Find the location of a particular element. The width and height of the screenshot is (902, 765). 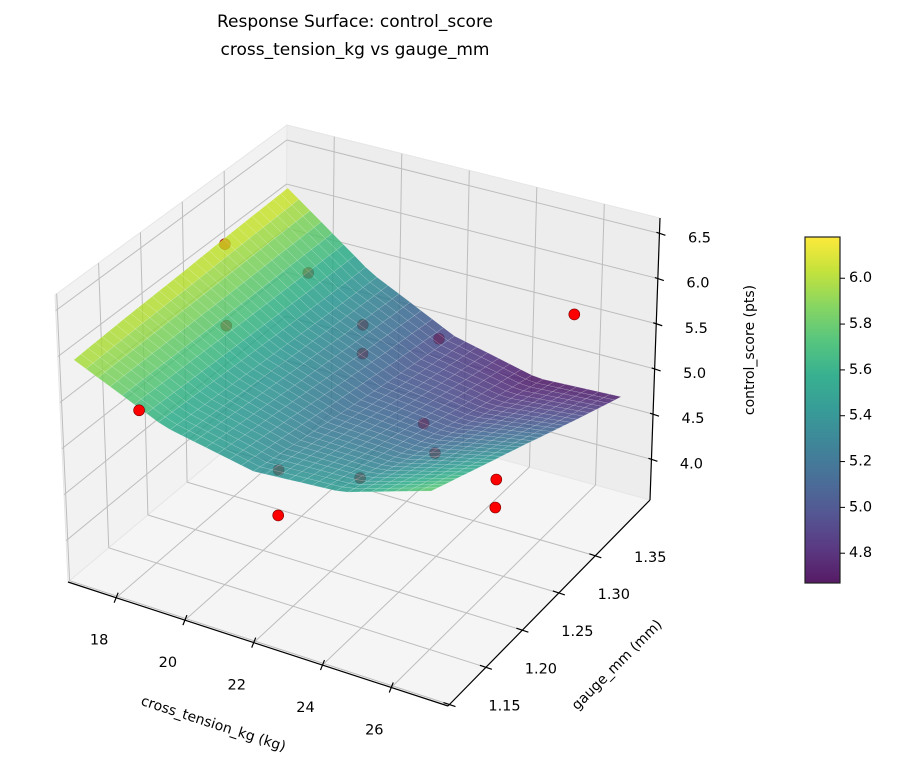

colorbar-tick-label: 5.8 is located at coordinates (860, 324).